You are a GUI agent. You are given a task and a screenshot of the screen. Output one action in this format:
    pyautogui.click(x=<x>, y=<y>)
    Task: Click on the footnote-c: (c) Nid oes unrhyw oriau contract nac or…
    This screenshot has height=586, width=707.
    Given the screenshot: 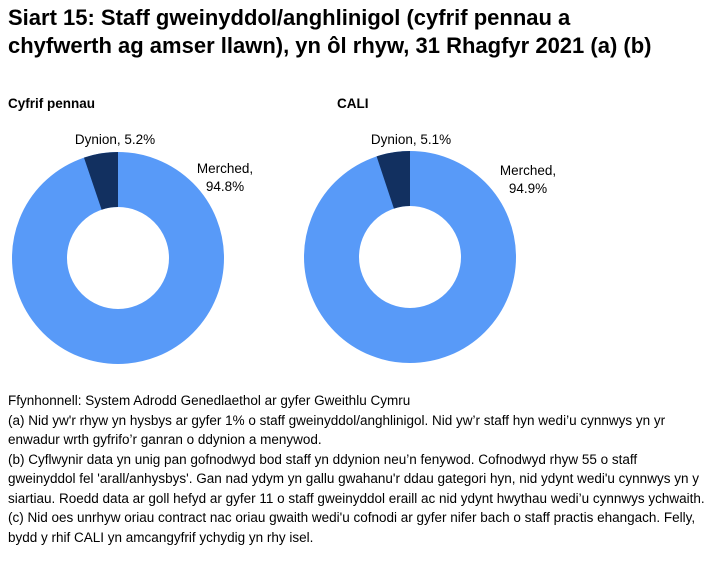 What is the action you would take?
    pyautogui.click(x=352, y=527)
    